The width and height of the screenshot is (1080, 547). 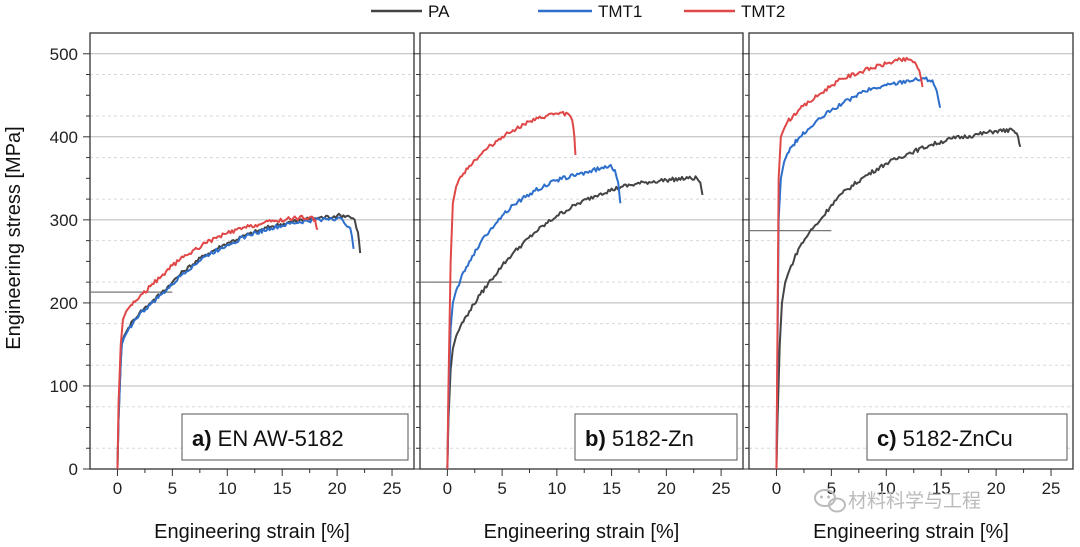 I want to click on panel-label-text: 5182-Zn, so click(x=650, y=438).